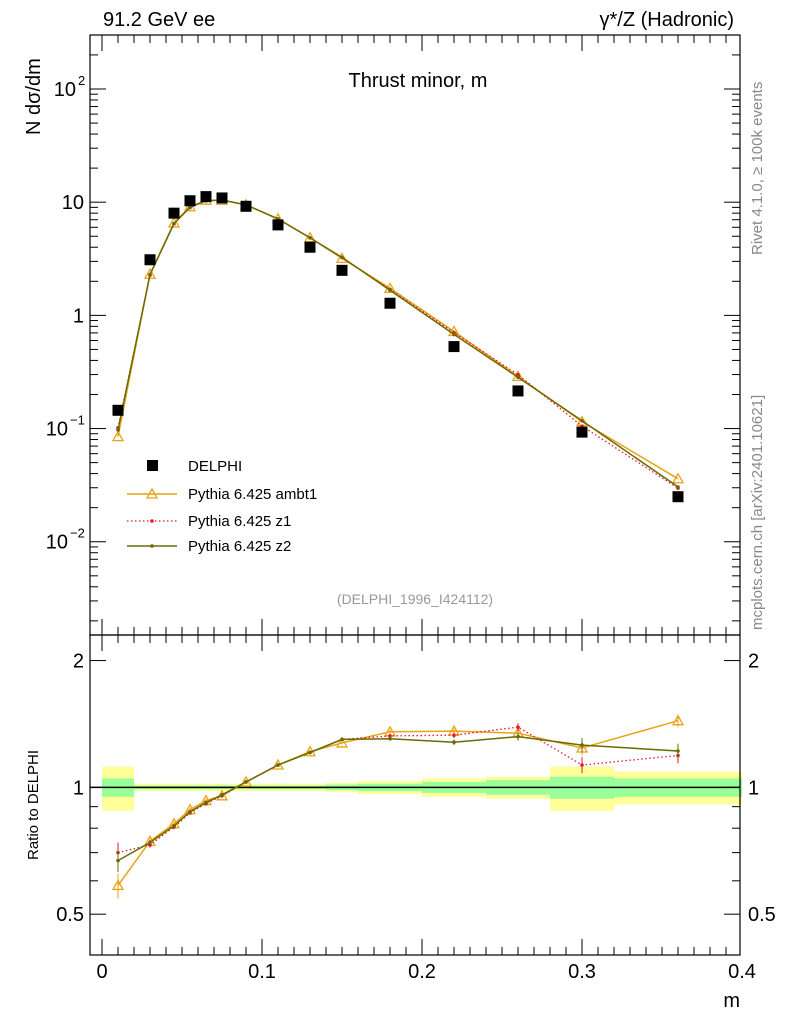 This screenshot has width=786, height=1024. Describe the element at coordinates (77, 533) in the screenshot. I see `y-tick-exponent: −2` at that location.